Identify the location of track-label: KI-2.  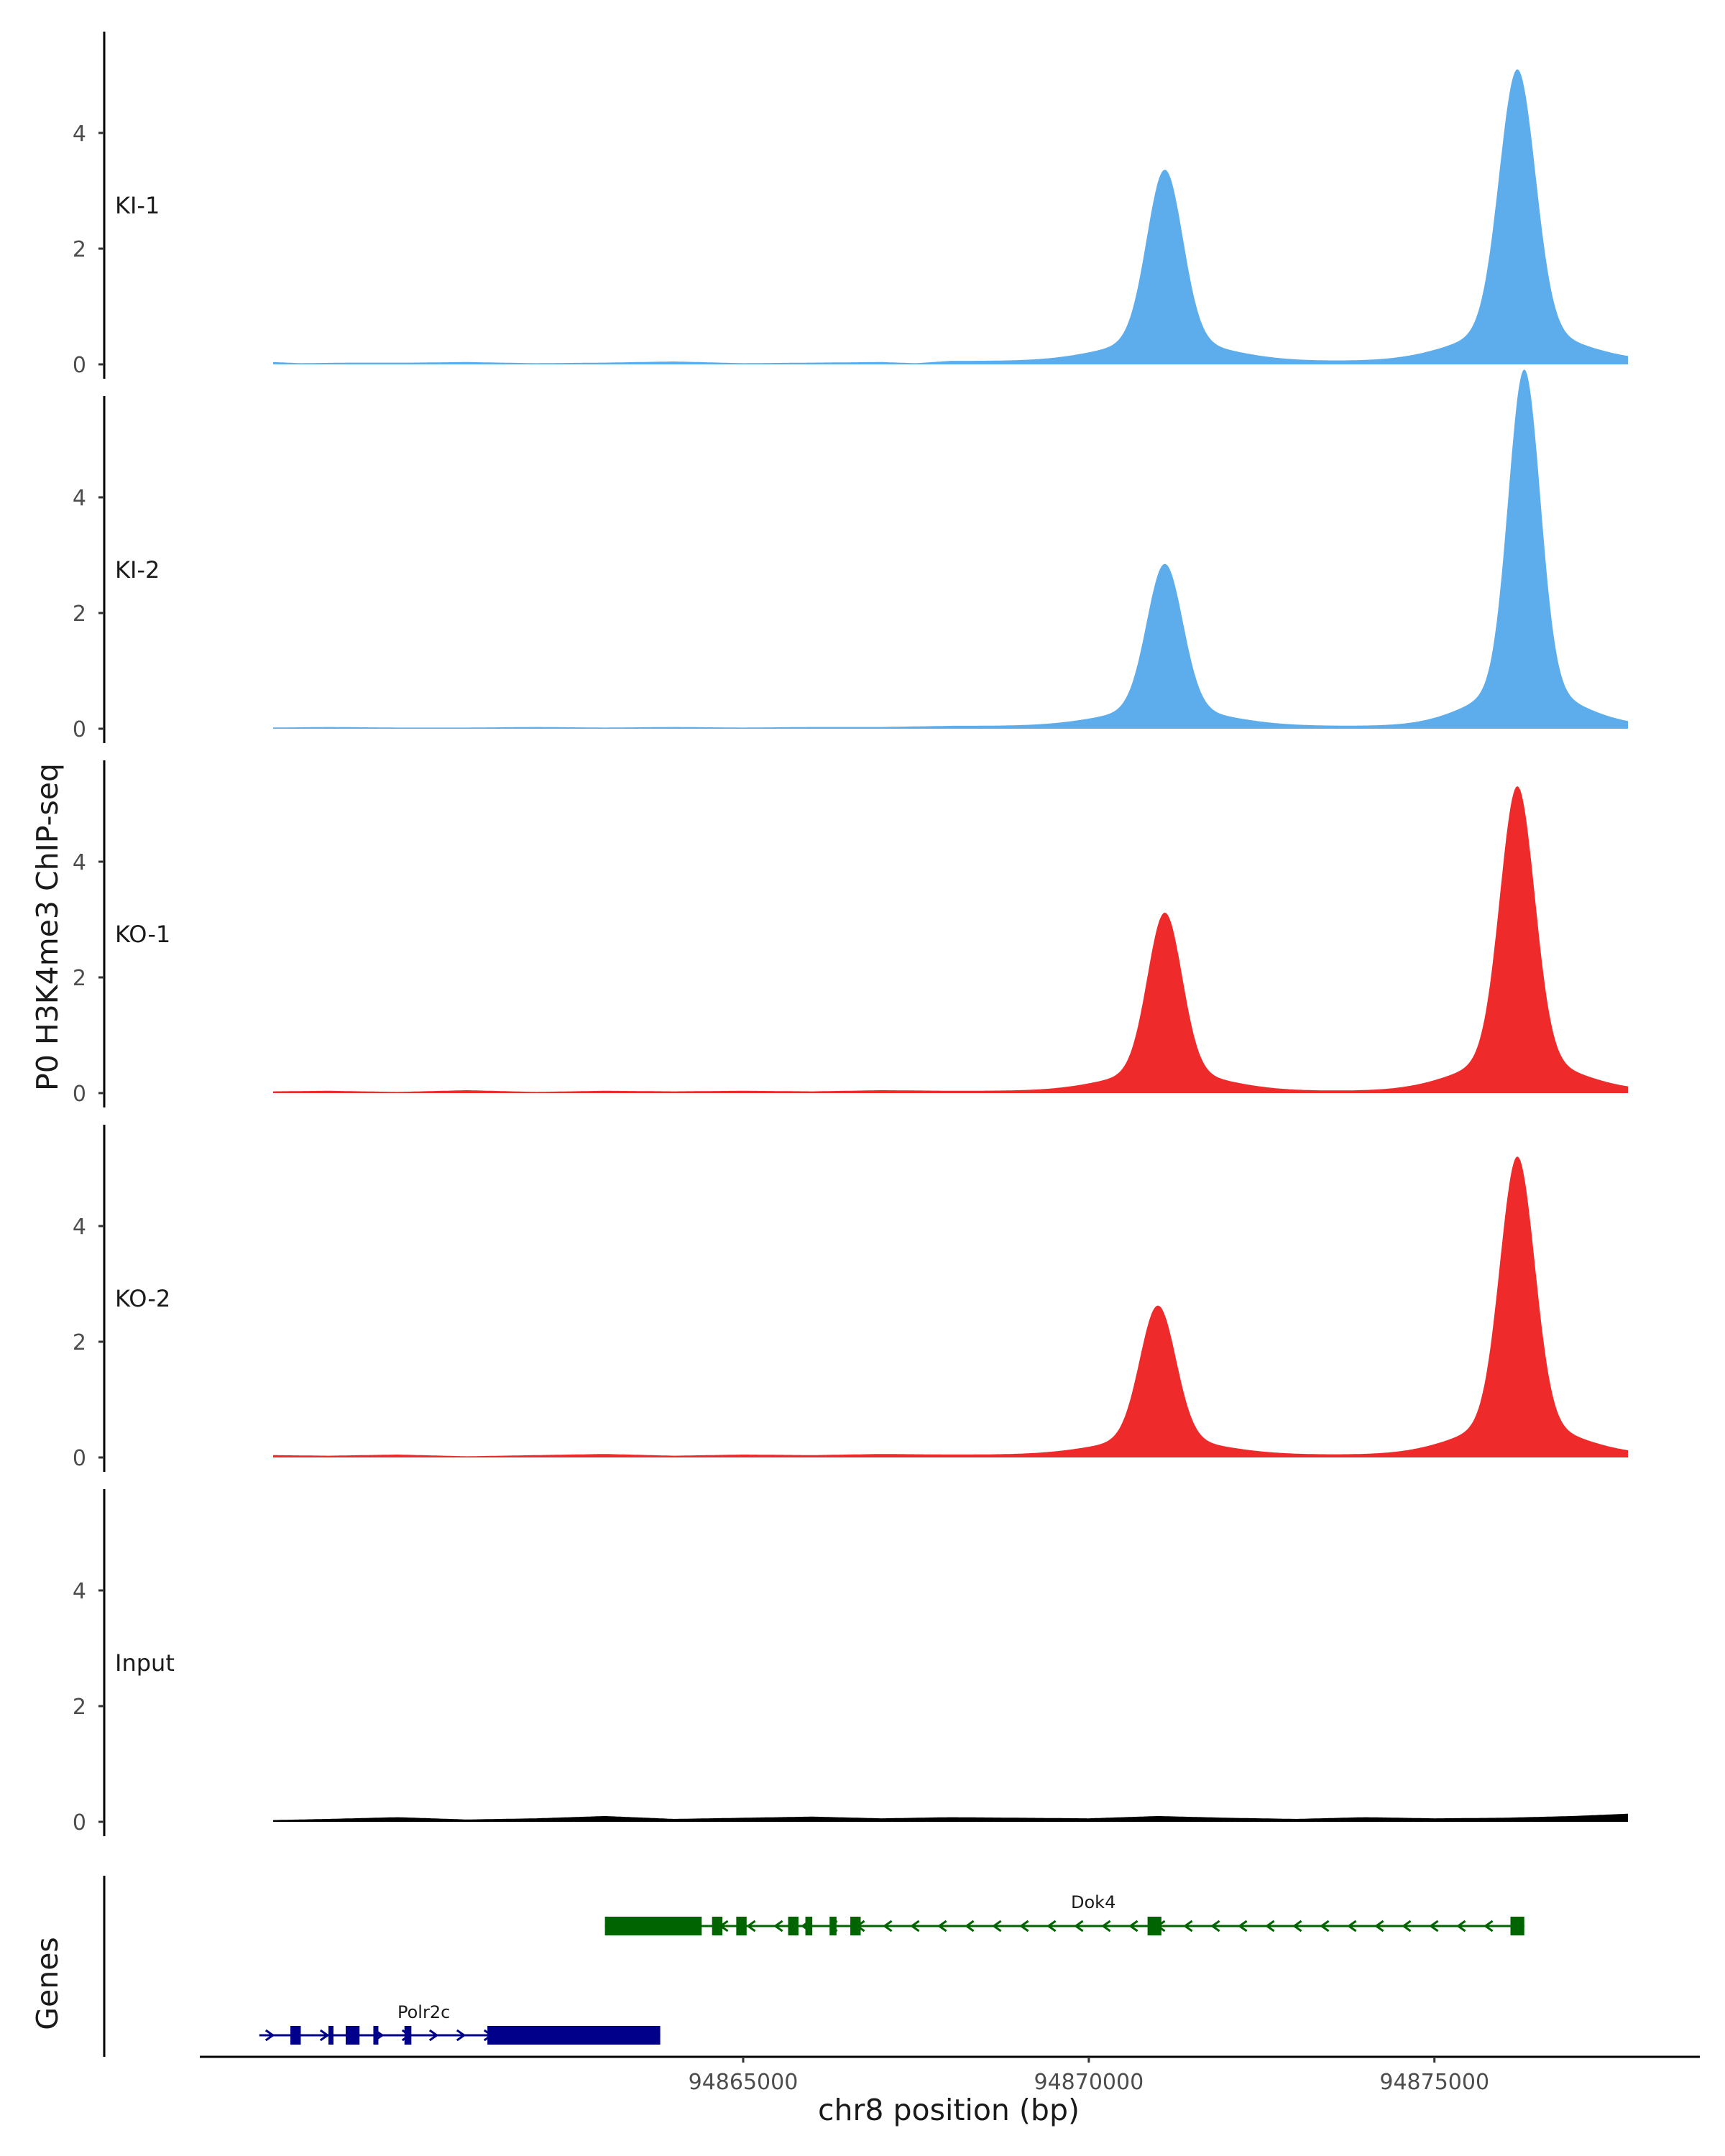
(137, 570).